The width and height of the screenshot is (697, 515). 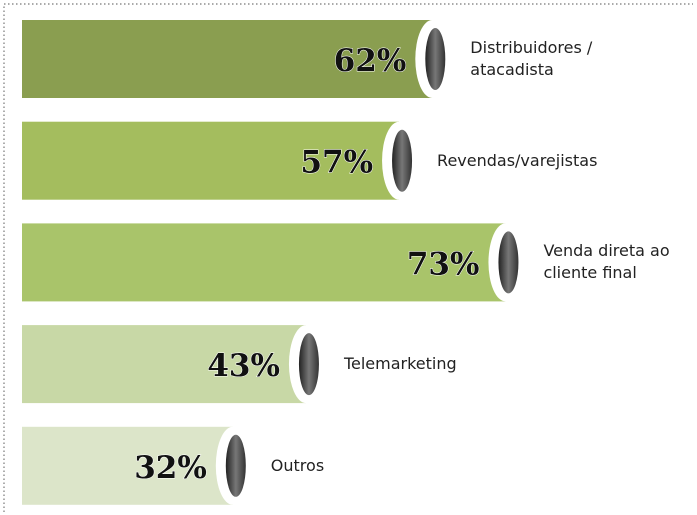 What do you see at coordinates (170, 468) in the screenshot?
I see `value-label: 32%` at bounding box center [170, 468].